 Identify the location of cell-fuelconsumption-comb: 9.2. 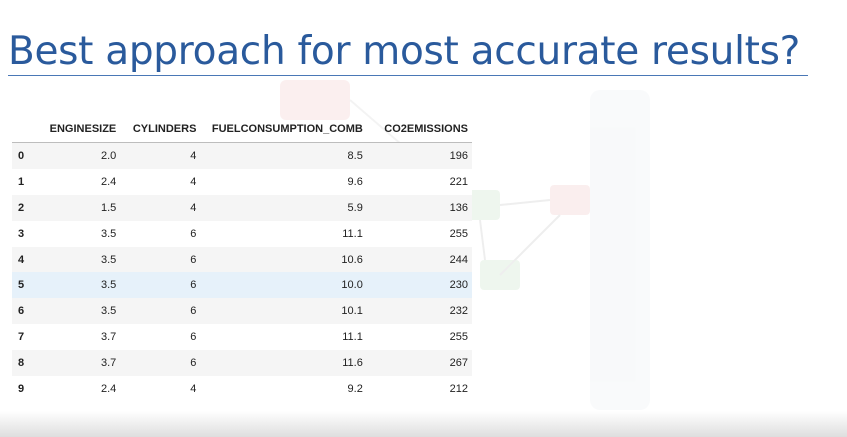
(355, 388).